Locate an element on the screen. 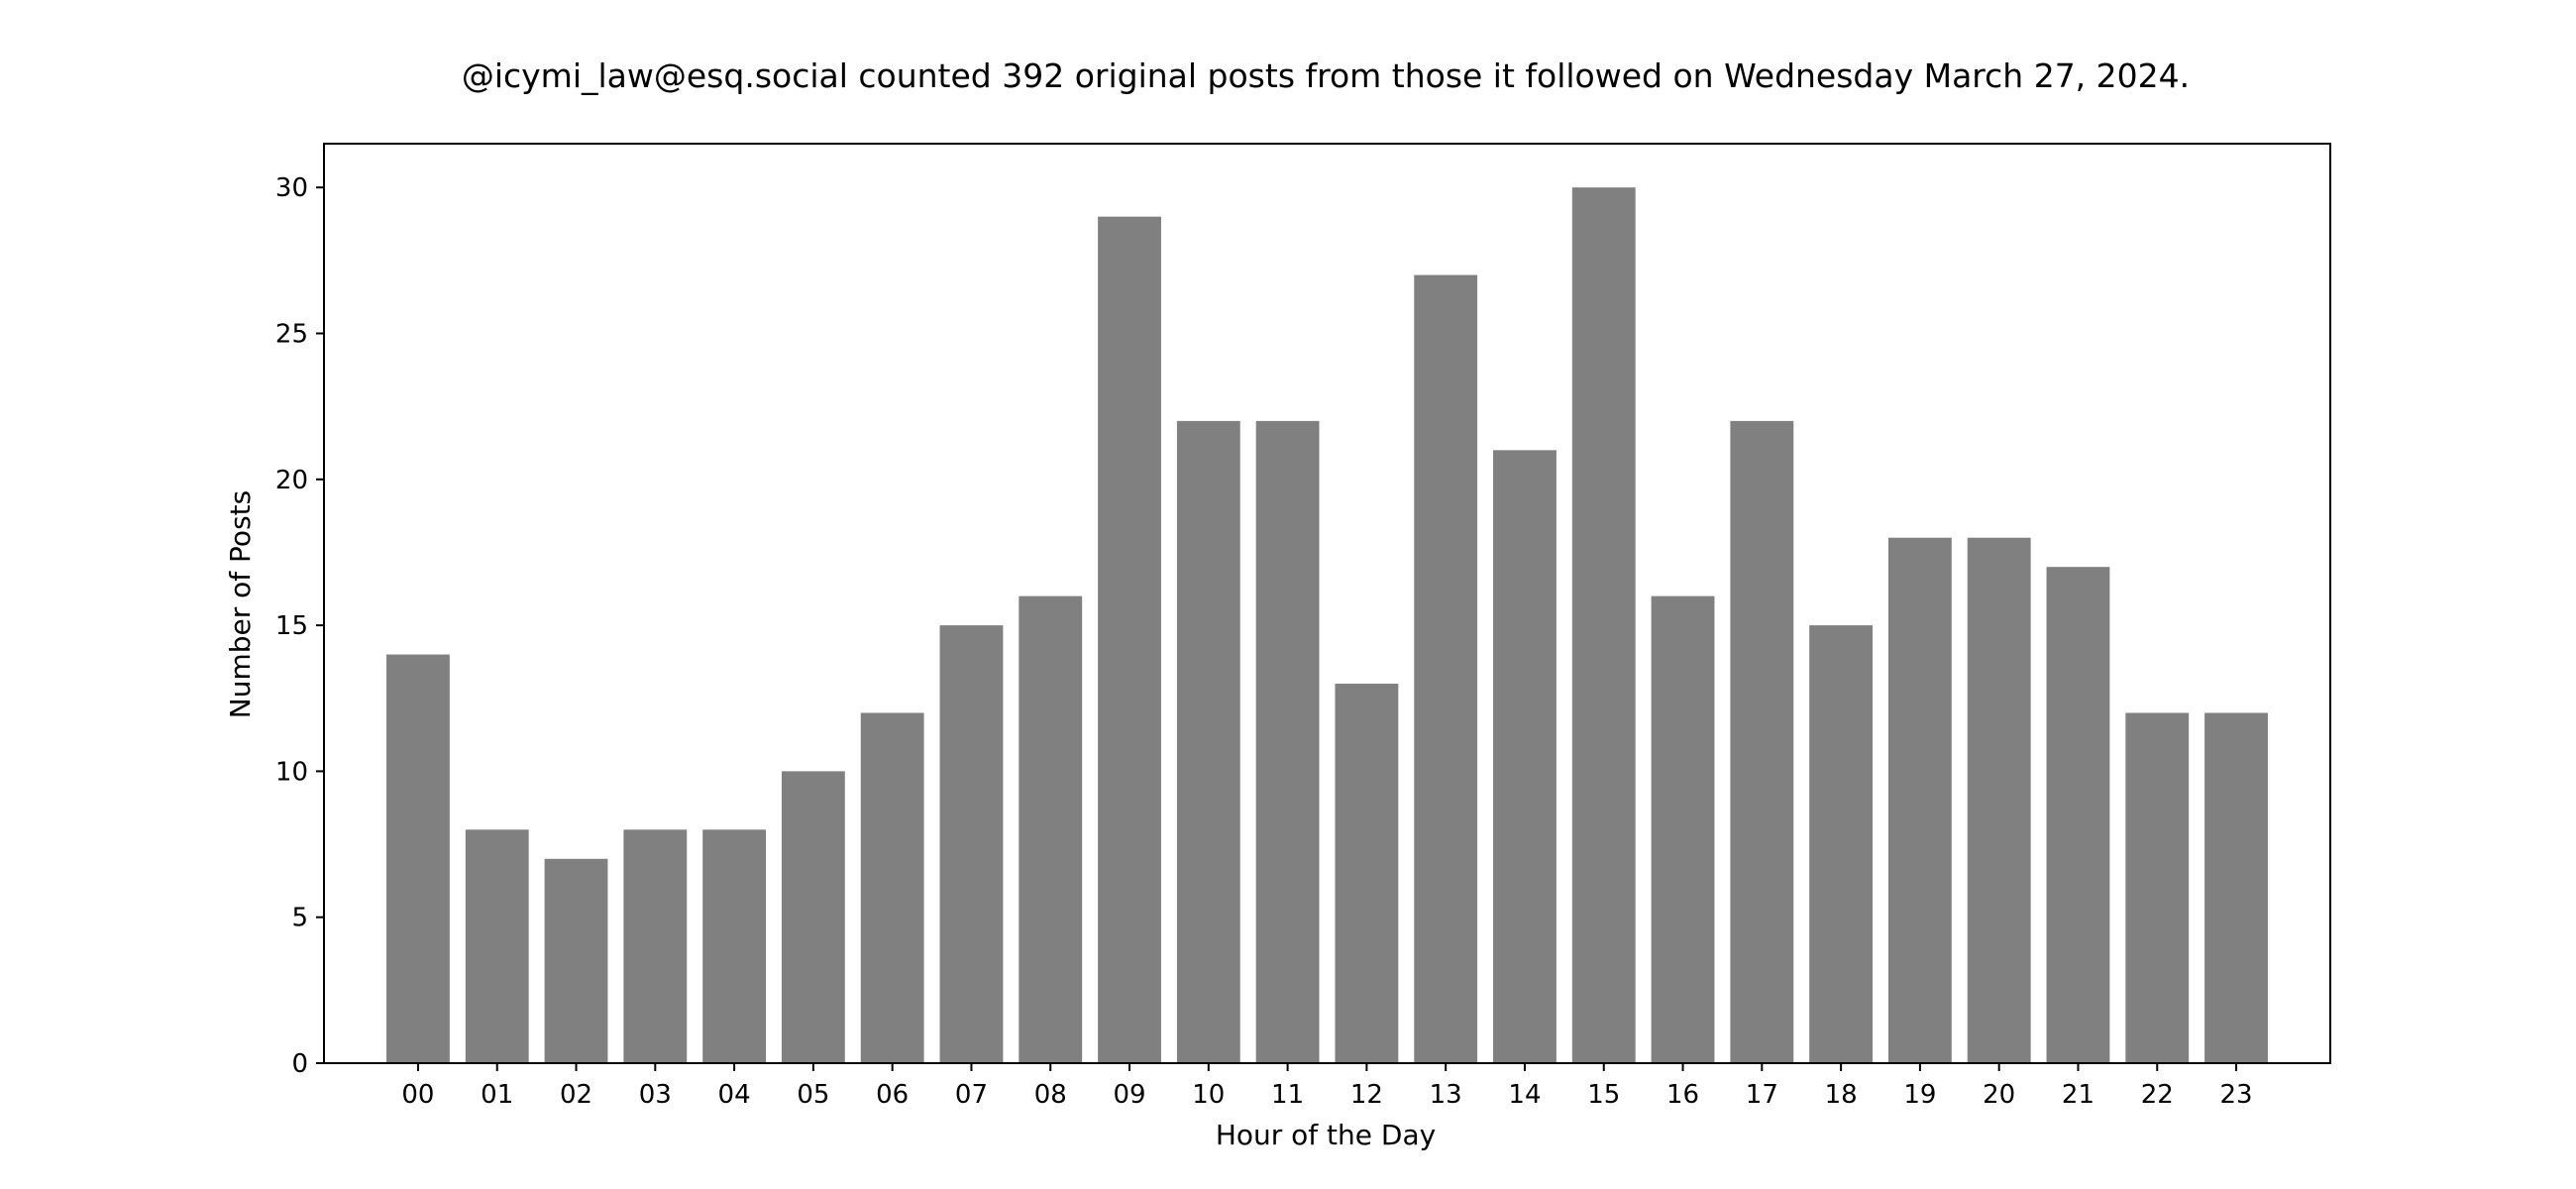  y-tick-label: 5 is located at coordinates (299, 919).